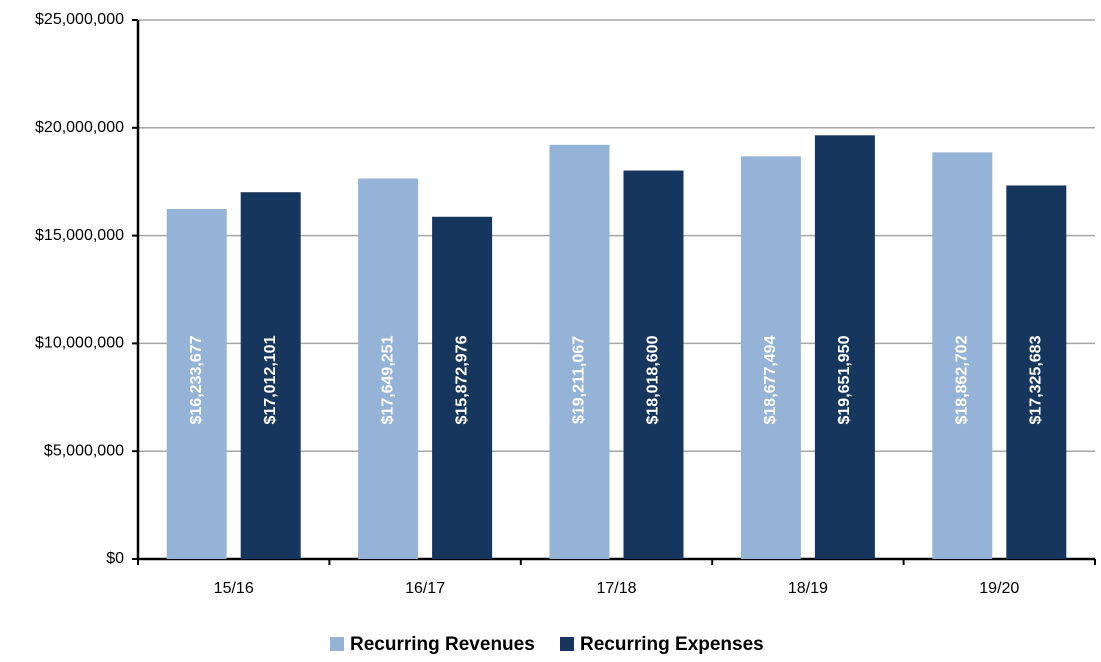 Image resolution: width=1101 pixels, height=662 pixels. What do you see at coordinates (79, 127) in the screenshot?
I see `y-tick-label: $20,000,000` at bounding box center [79, 127].